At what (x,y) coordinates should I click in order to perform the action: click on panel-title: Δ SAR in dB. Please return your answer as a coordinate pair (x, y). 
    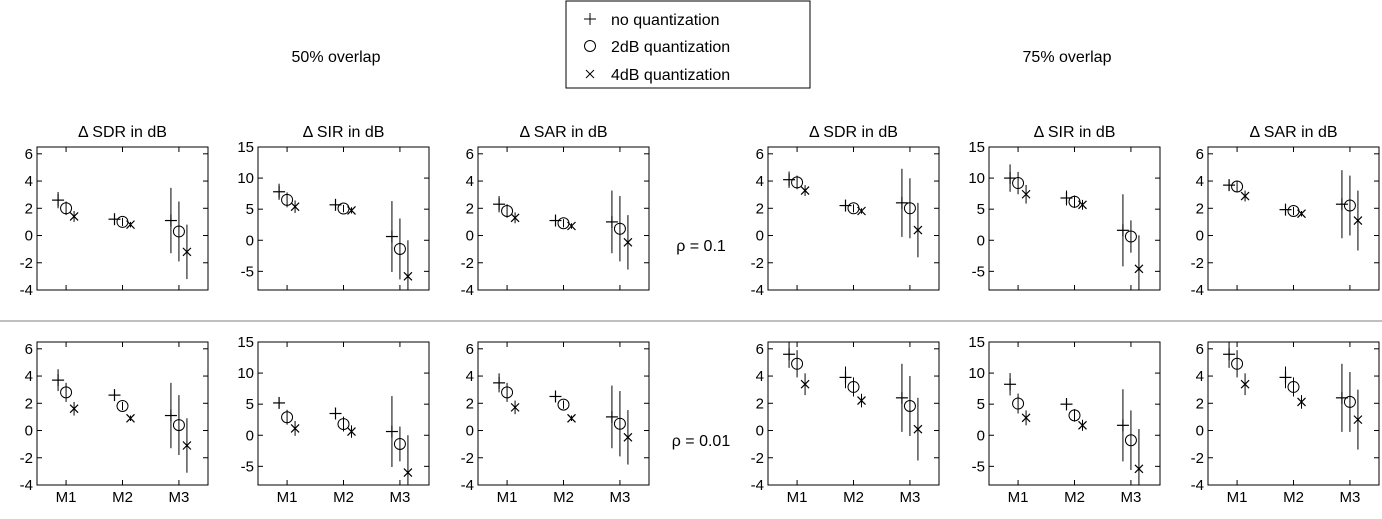
    Looking at the image, I should click on (1293, 132).